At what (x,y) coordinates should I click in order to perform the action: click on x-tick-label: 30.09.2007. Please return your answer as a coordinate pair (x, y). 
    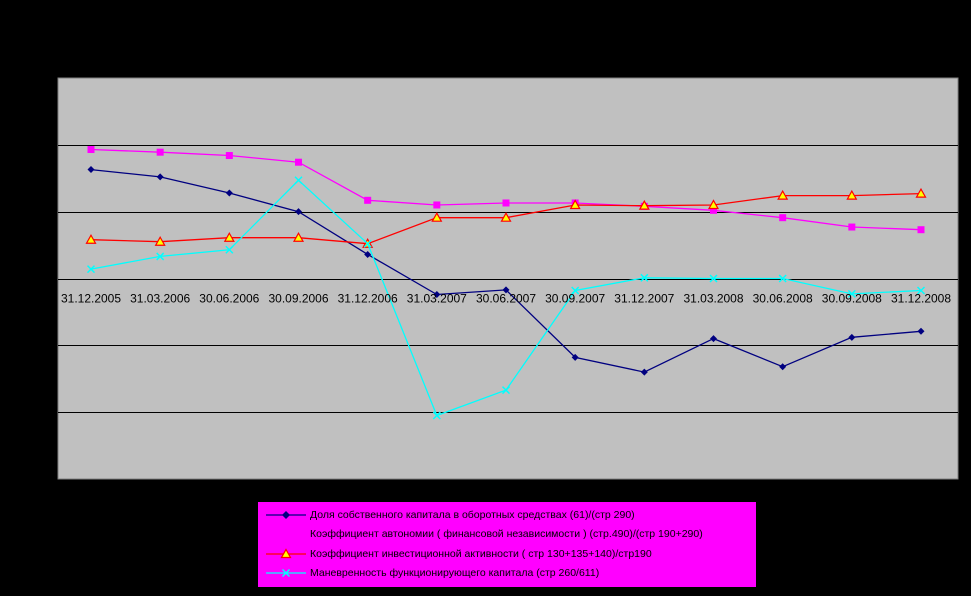
    Looking at the image, I should click on (575, 299).